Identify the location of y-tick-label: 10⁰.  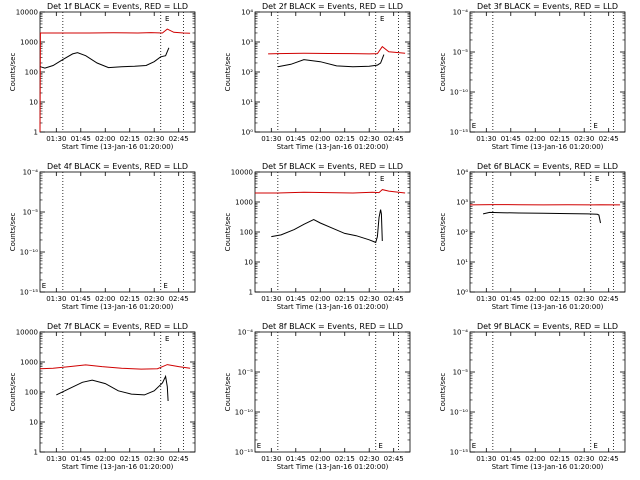
(462, 293).